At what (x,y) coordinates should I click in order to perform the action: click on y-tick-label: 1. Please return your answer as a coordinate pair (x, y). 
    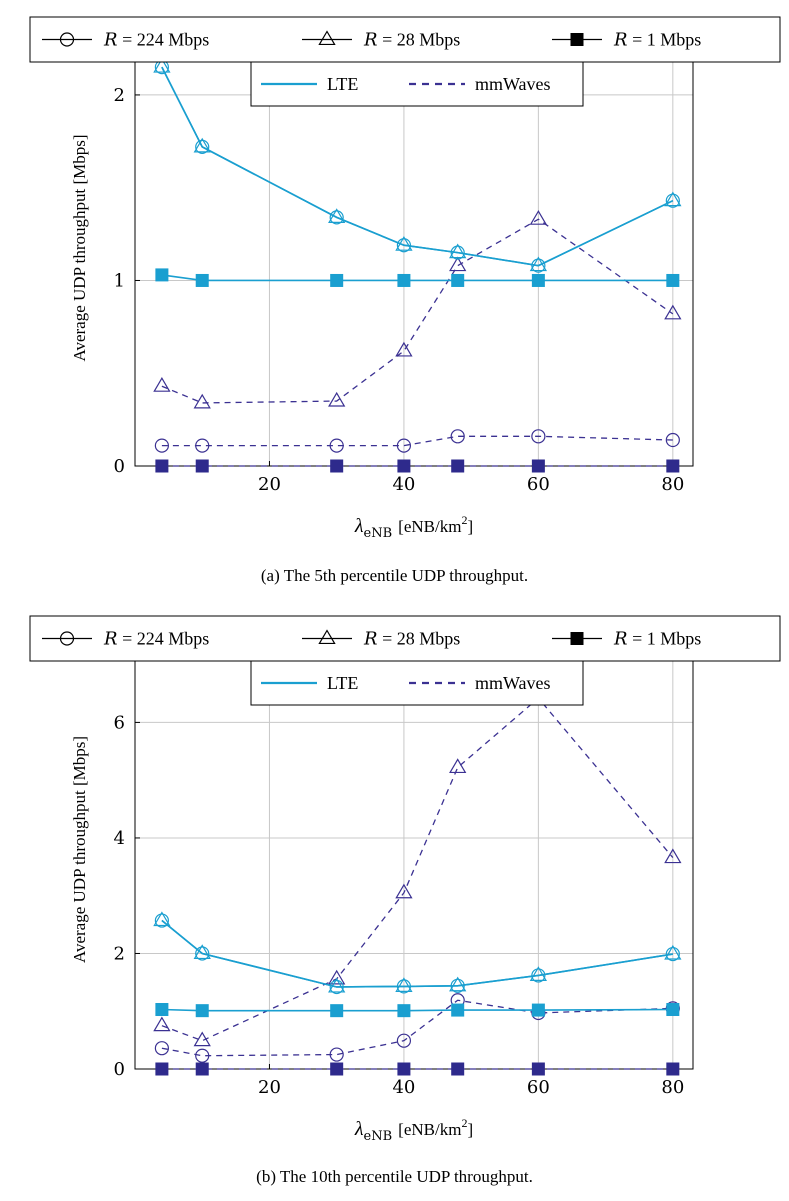
    Looking at the image, I should click on (119, 280).